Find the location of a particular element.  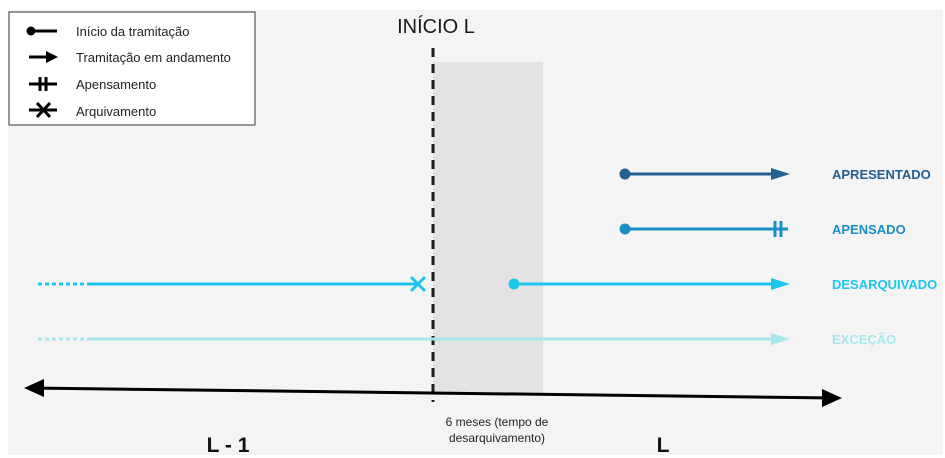

track-apensado: APENSADO is located at coordinates (762, 229).